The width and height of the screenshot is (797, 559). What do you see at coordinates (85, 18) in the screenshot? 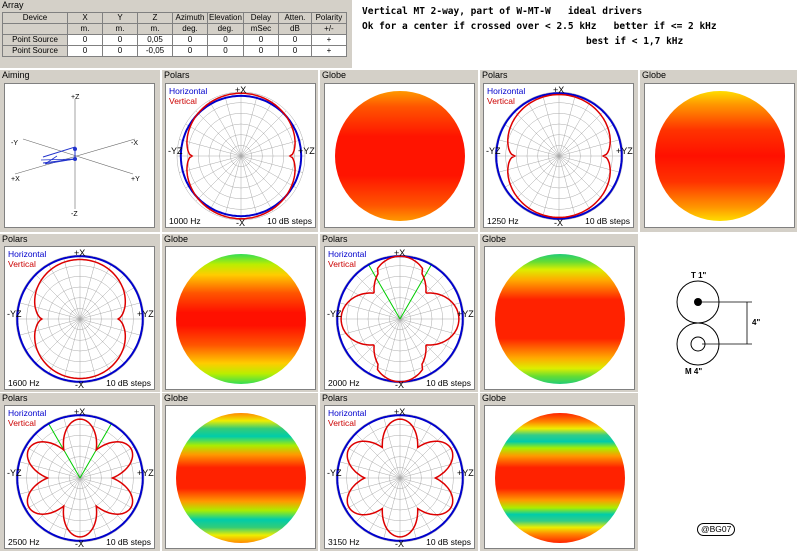
I see `col-header-x: X` at bounding box center [85, 18].